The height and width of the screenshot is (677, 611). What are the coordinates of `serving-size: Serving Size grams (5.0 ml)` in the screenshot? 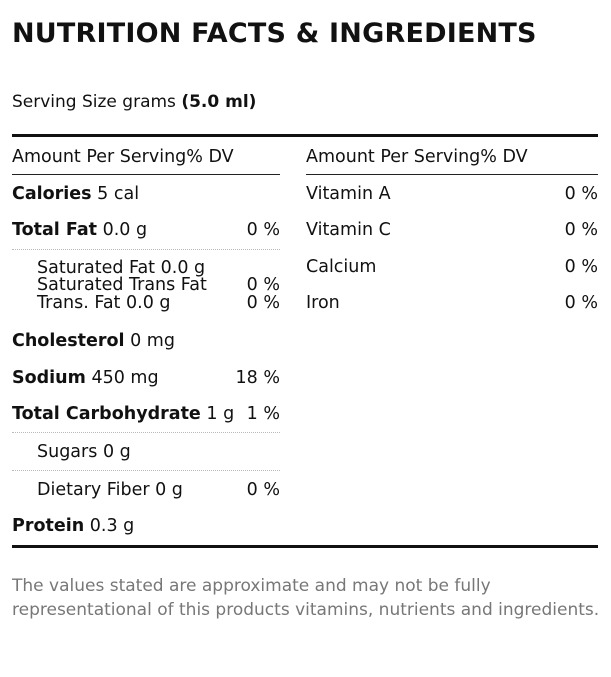 It's located at (134, 102).